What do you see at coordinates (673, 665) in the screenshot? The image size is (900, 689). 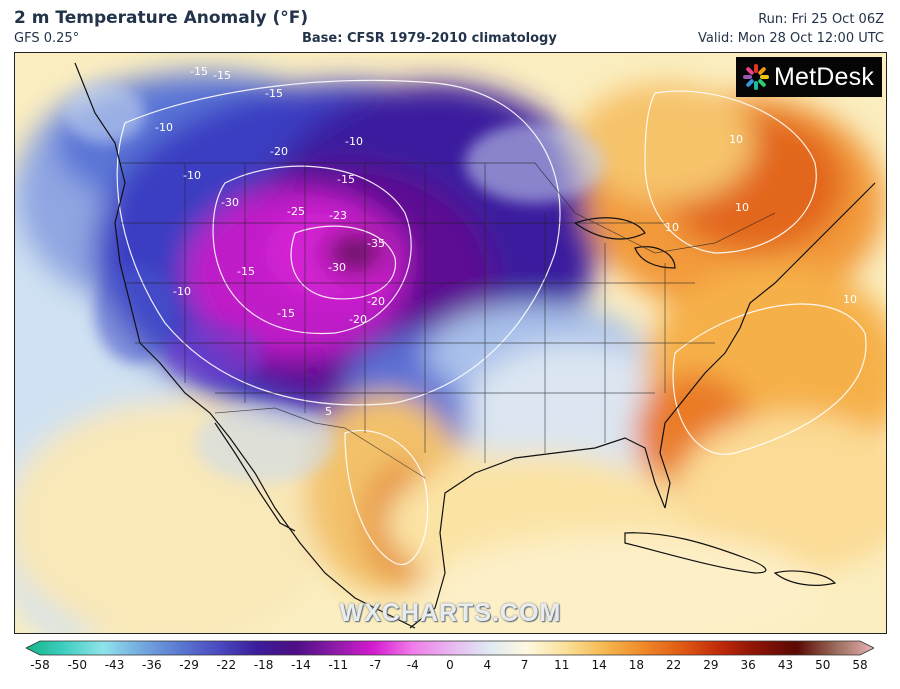 I see `colorbar-tick-label: 22` at bounding box center [673, 665].